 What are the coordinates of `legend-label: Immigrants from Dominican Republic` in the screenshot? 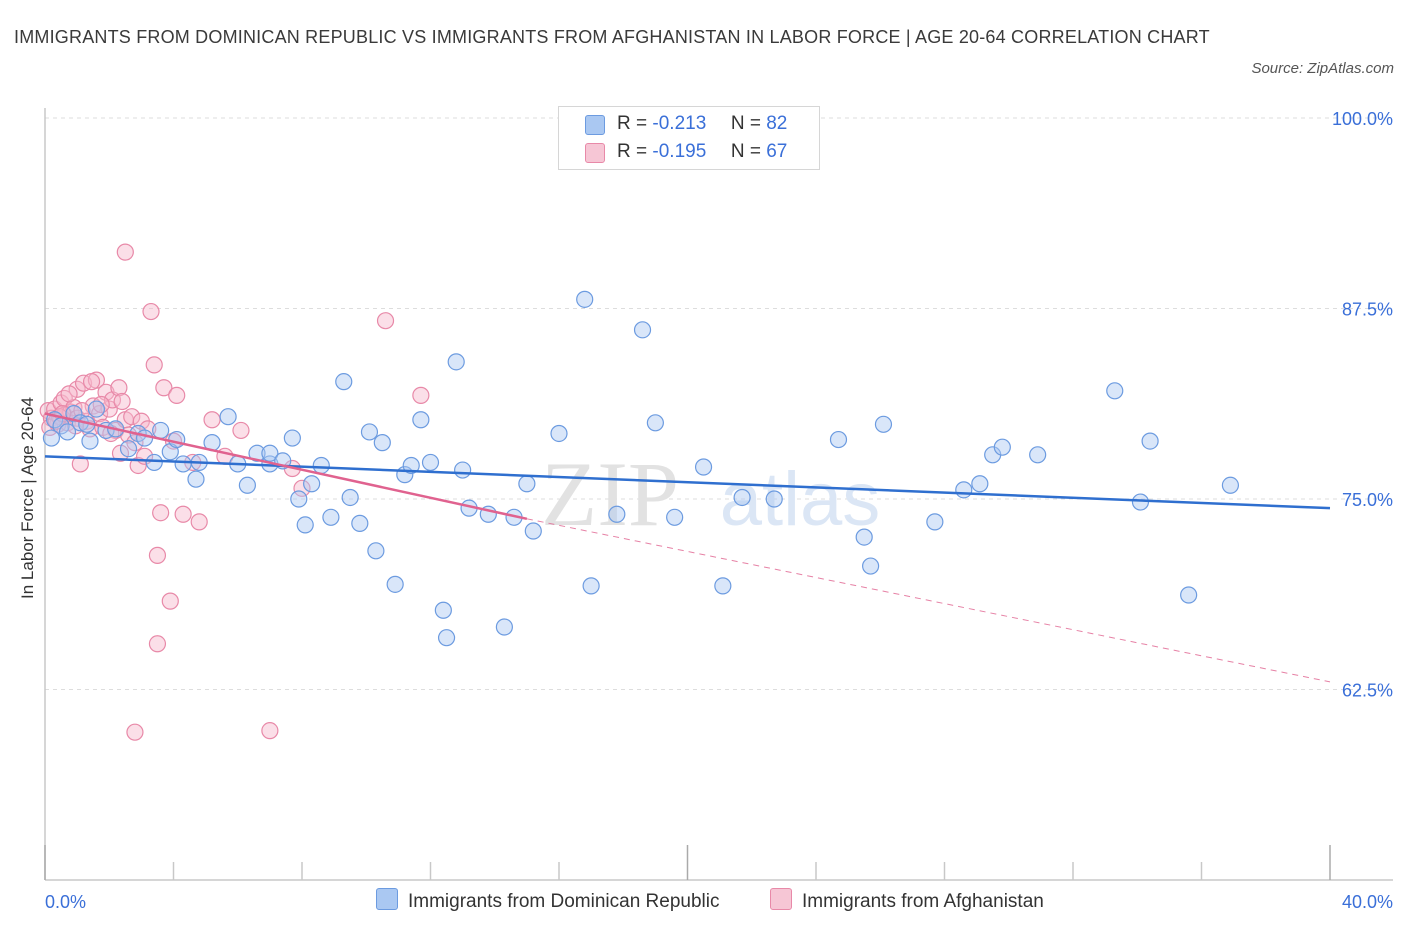 It's located at (564, 901).